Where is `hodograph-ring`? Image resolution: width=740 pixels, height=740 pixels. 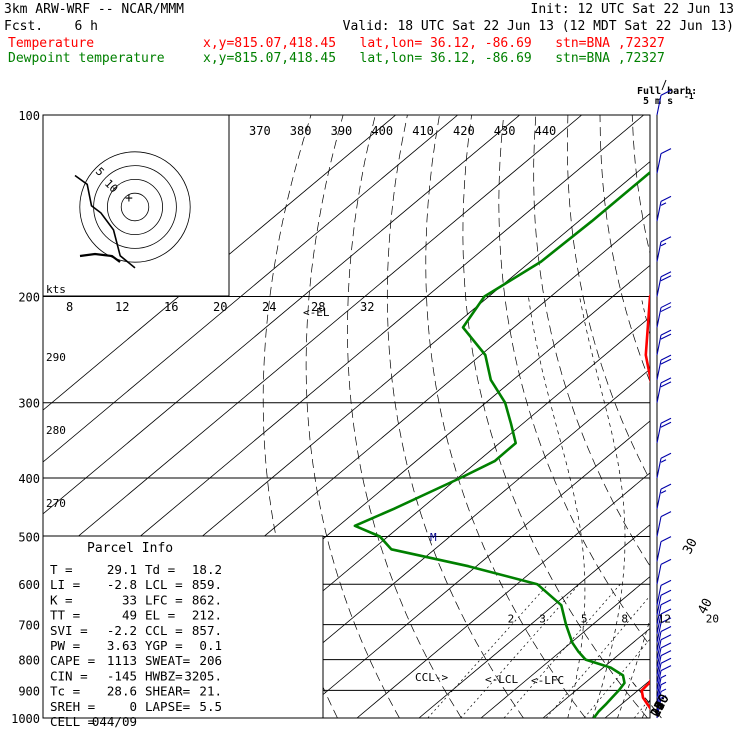 hodograph-ring is located at coordinates (135, 207).